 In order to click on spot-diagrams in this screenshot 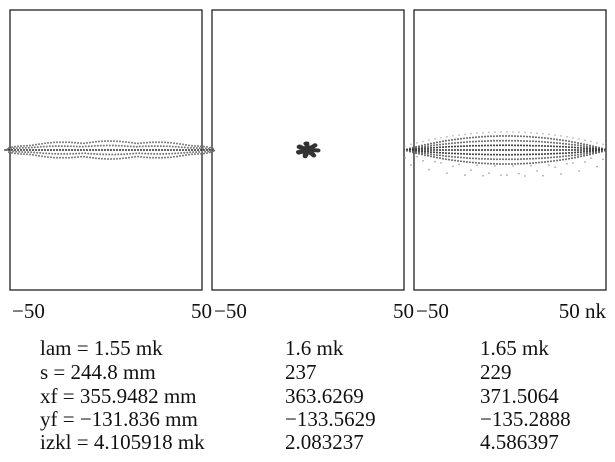, I will do `click(304, 154)`.